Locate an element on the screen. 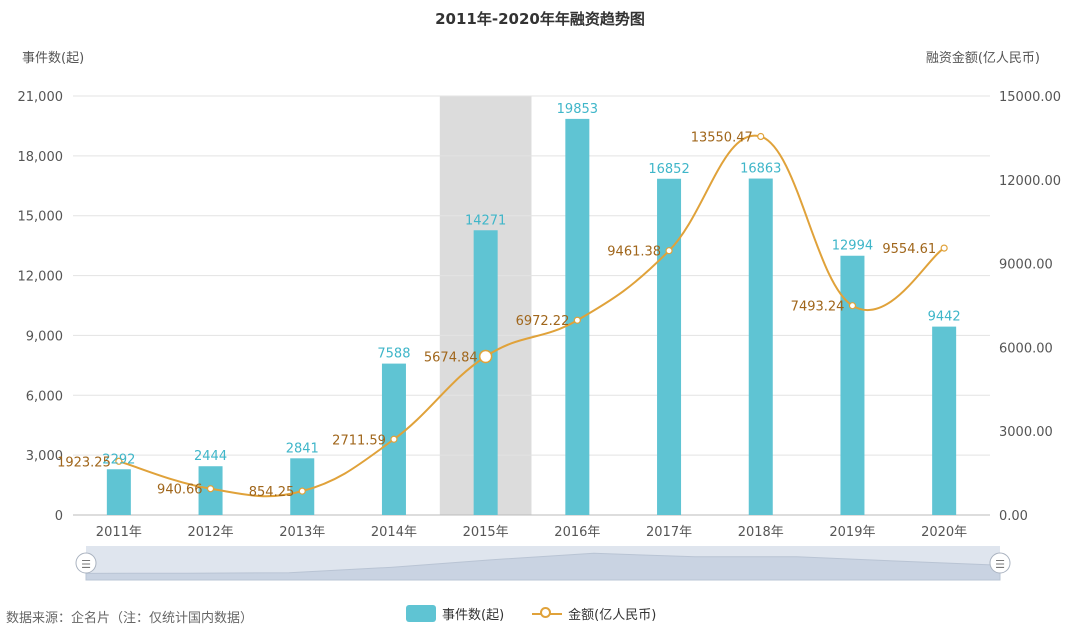  left-tick-label: 15,000 is located at coordinates (41, 217).